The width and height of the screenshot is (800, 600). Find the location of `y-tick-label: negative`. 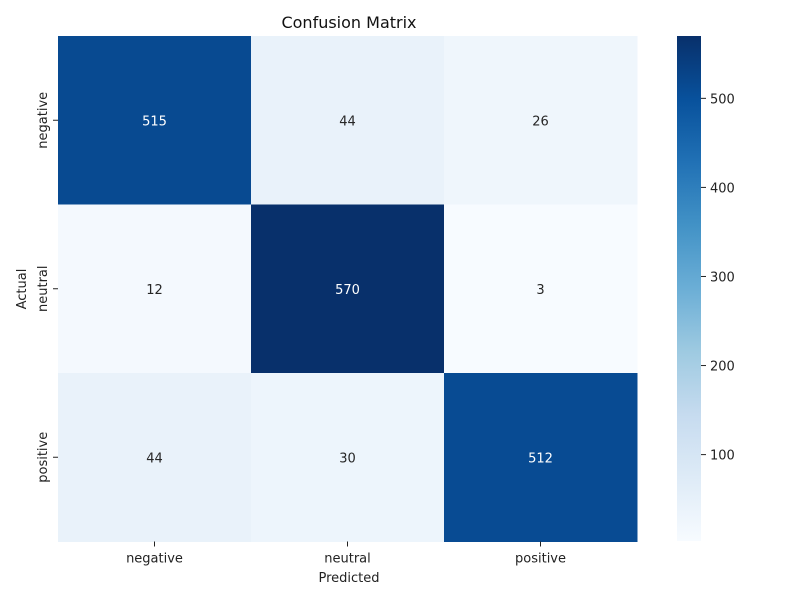

y-tick-label: negative is located at coordinates (43, 120).